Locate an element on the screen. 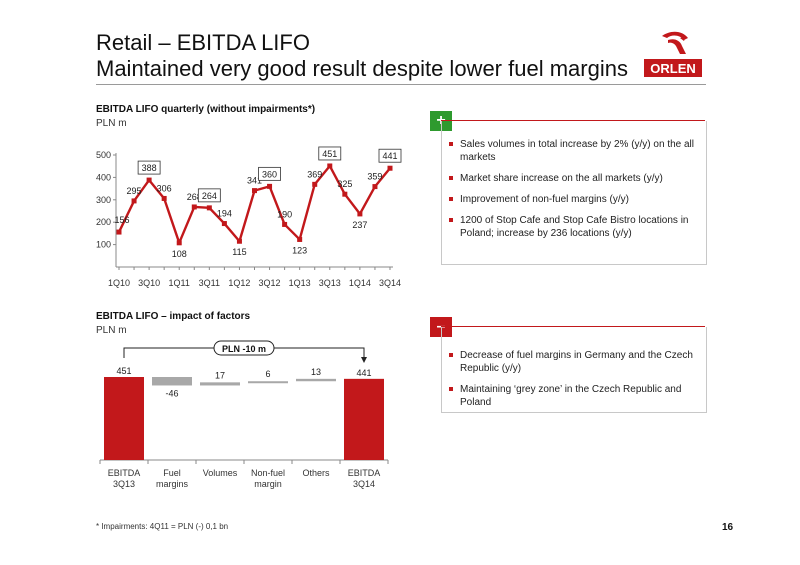  y-tick-label: 200 is located at coordinates (103, 222).